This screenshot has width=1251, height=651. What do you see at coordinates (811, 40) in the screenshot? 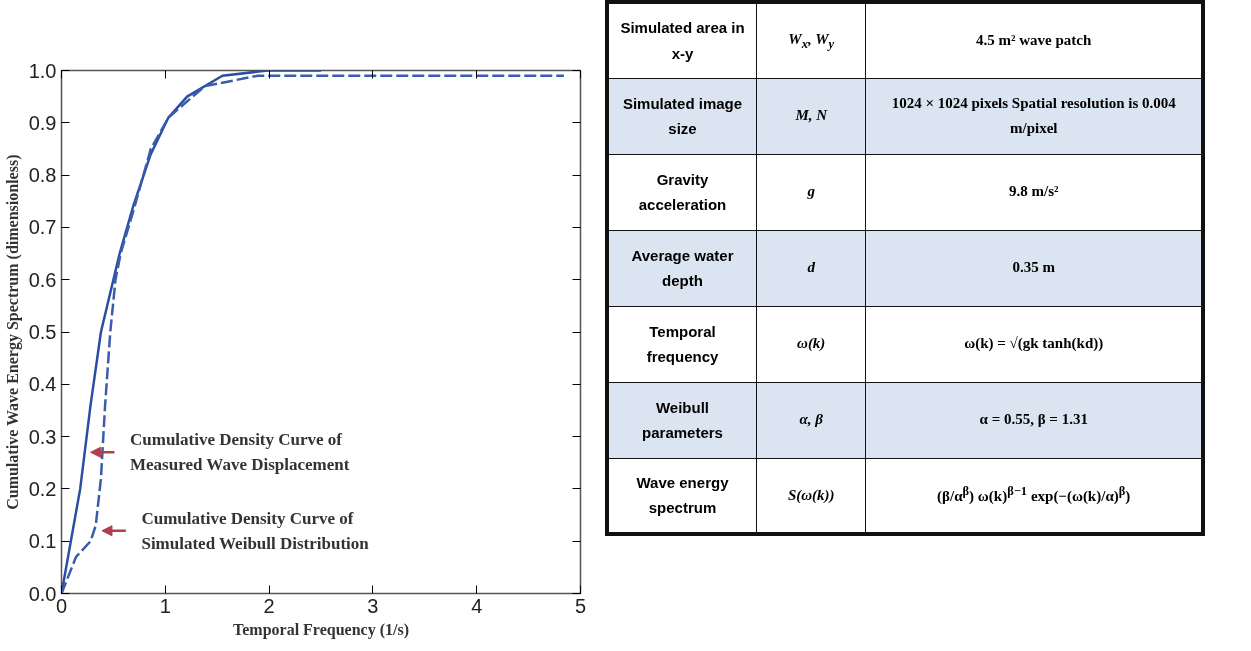
I see `text: W$_{x}$, W$_{y}$` at bounding box center [811, 40].